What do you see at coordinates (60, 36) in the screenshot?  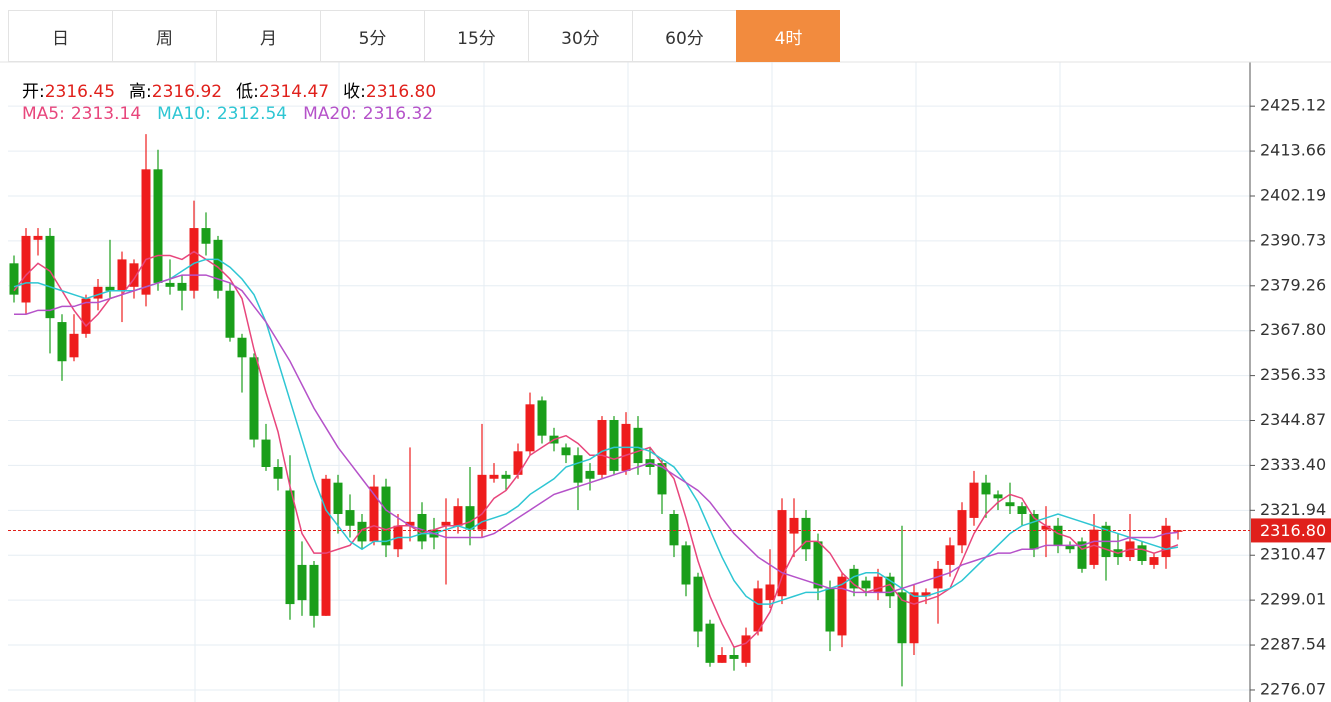 I see `period-tab: 日` at bounding box center [60, 36].